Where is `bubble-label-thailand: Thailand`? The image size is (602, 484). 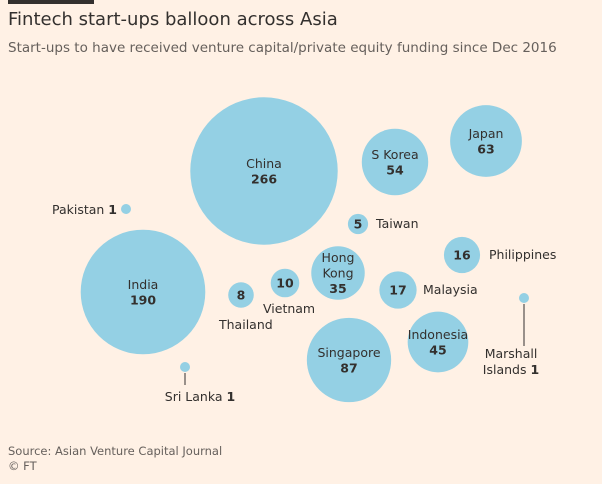
bubble-label-thailand: Thailand is located at coordinates (245, 324).